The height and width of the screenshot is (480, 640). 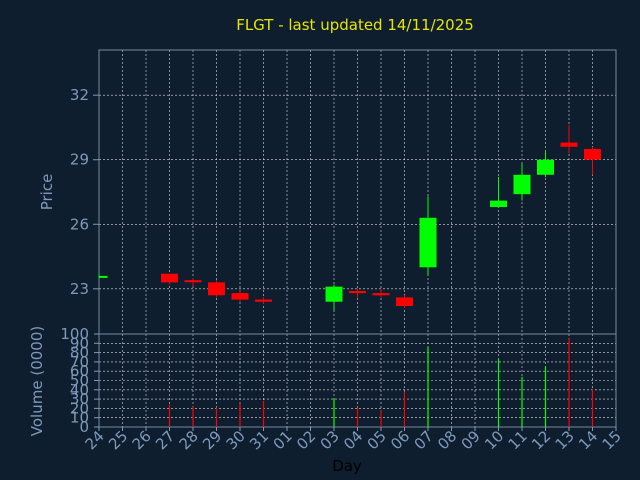 I want to click on x-tick-label: 28, so click(x=189, y=440).